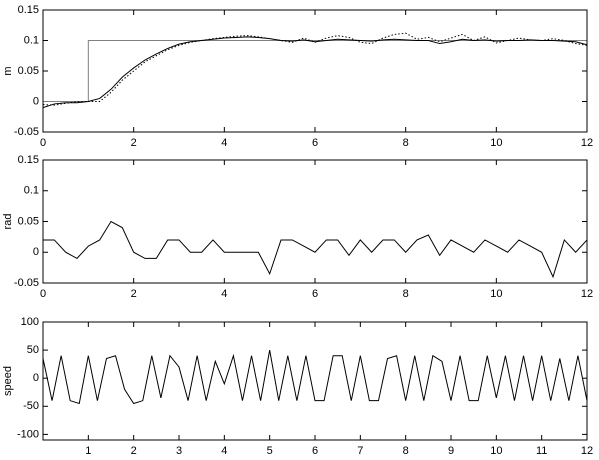  What do you see at coordinates (270, 451) in the screenshot?
I see `x-tick-label: 5` at bounding box center [270, 451].